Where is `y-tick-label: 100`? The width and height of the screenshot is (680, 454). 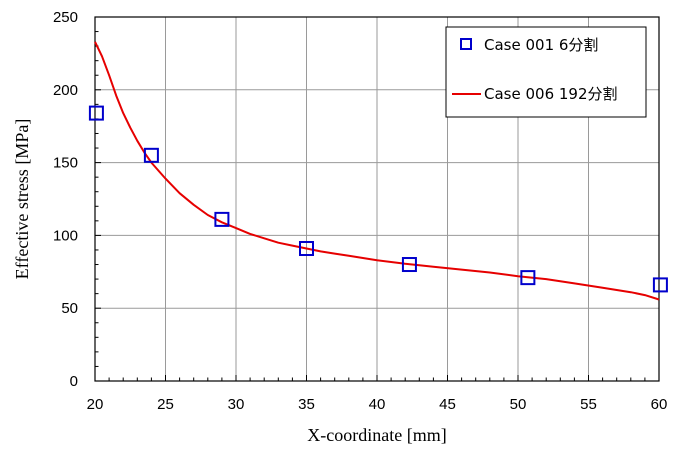
y-tick-label: 100 is located at coordinates (65, 235).